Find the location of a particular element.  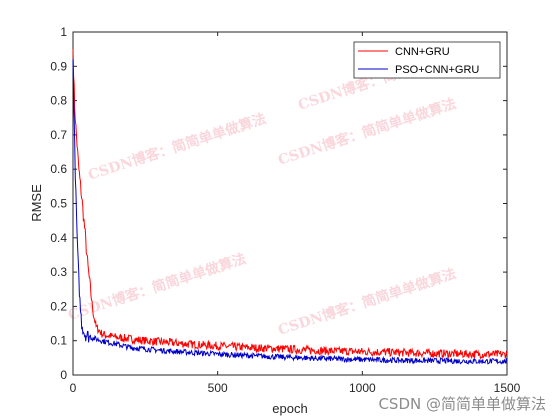

y-tick-label: 0.9 is located at coordinates (58, 66).